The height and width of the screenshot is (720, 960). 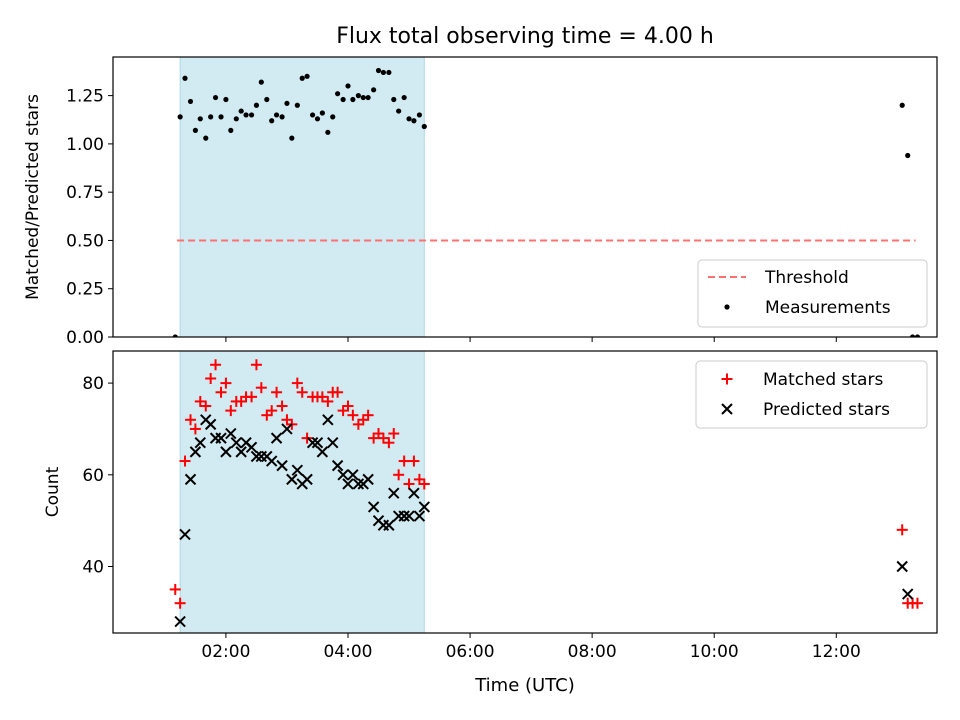 What do you see at coordinates (727, 409) in the screenshot?
I see `legend-predicted-swatch` at bounding box center [727, 409].